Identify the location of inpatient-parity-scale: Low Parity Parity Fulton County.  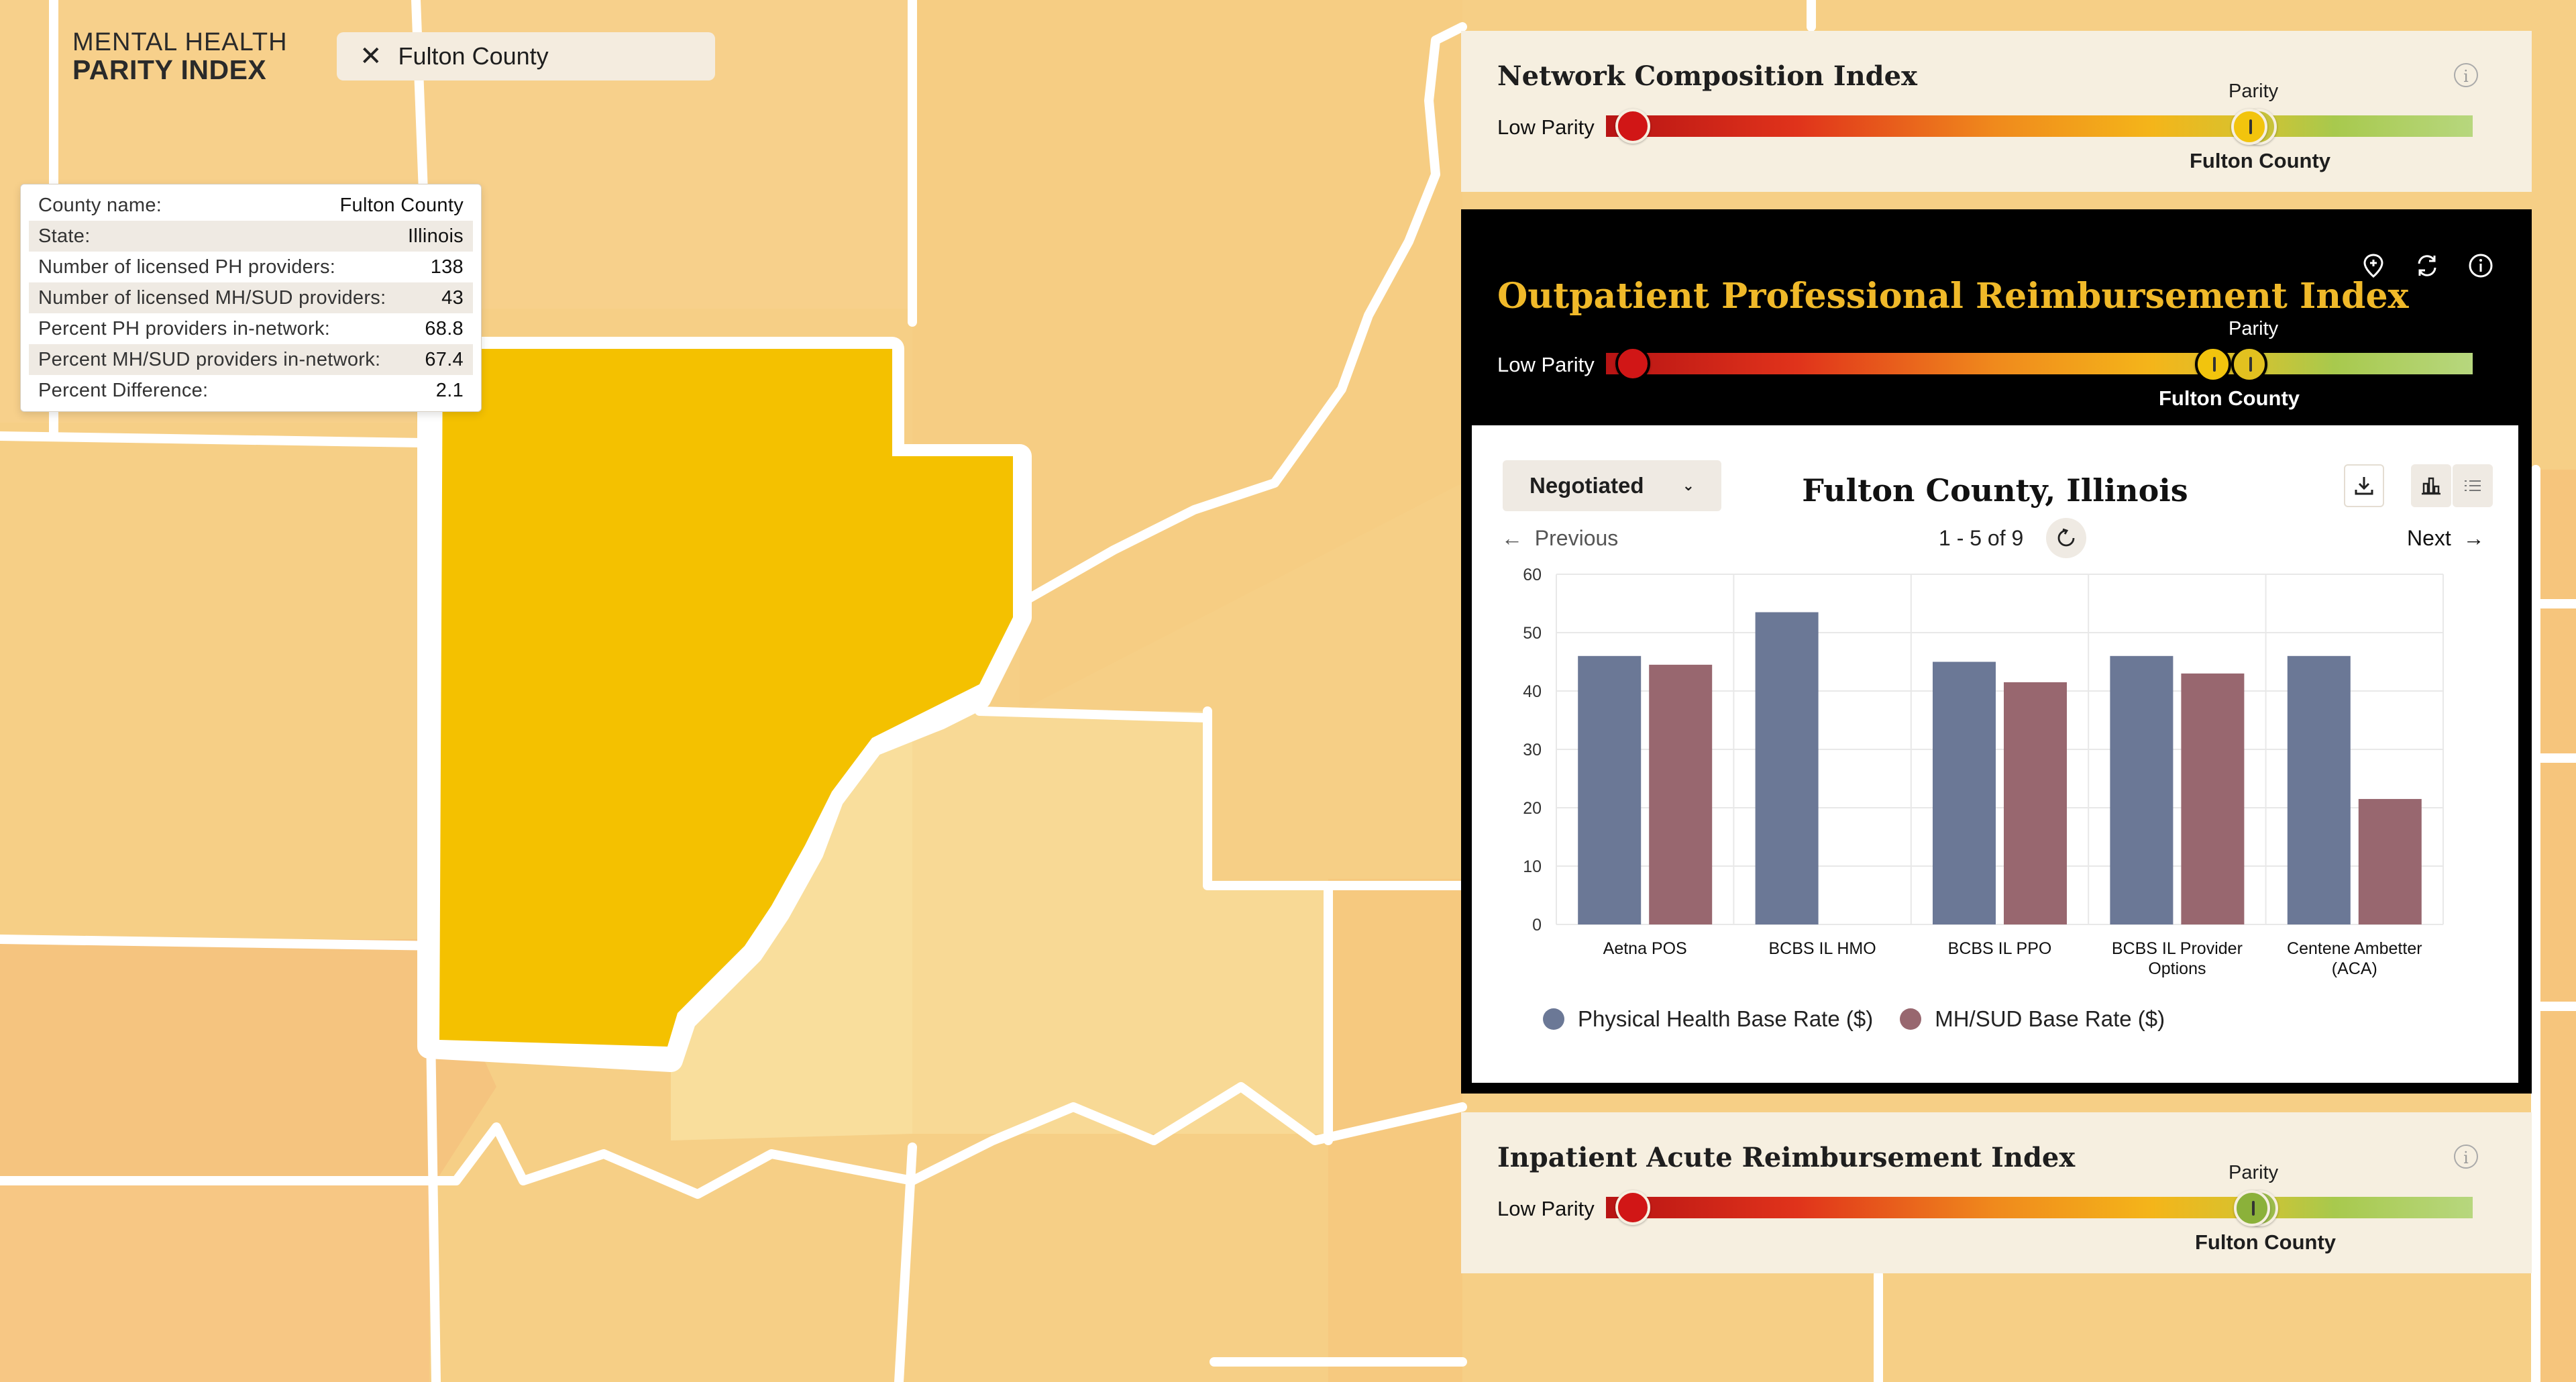
(1997, 1208).